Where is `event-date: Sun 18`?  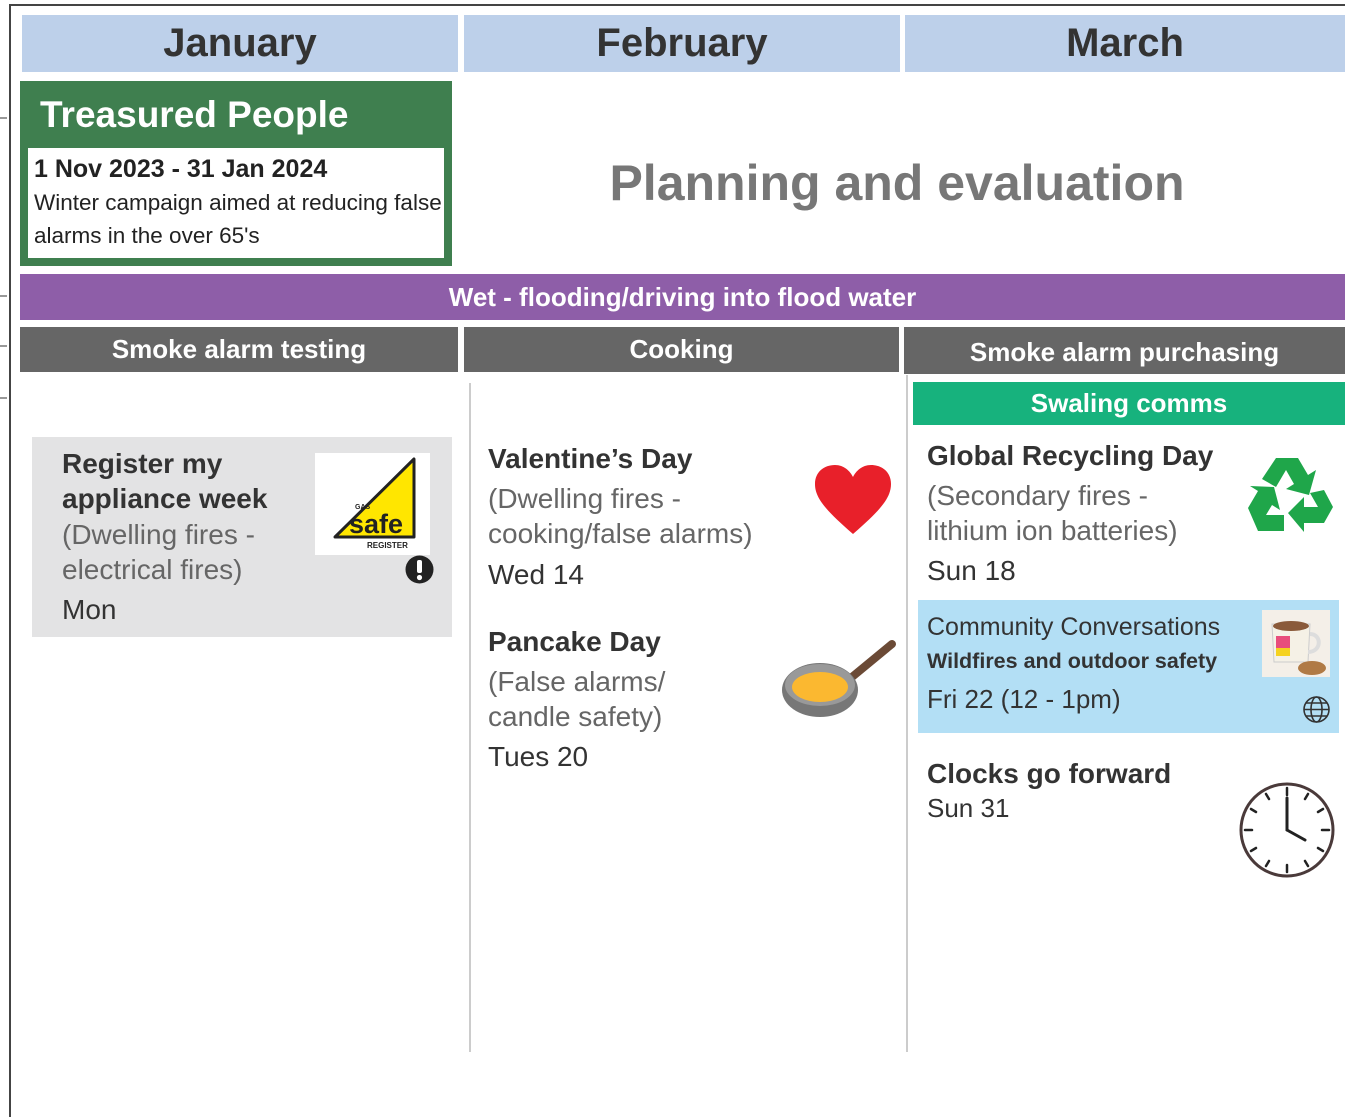
event-date: Sun 18 is located at coordinates (971, 570).